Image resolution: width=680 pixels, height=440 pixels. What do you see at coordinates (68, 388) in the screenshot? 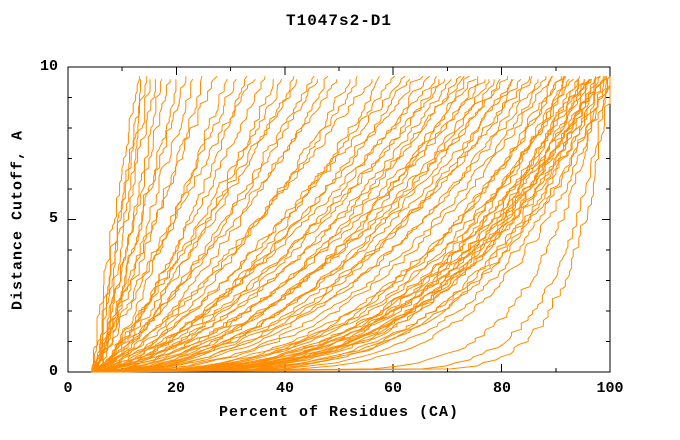
I see `xtick-label-0: 0` at bounding box center [68, 388].